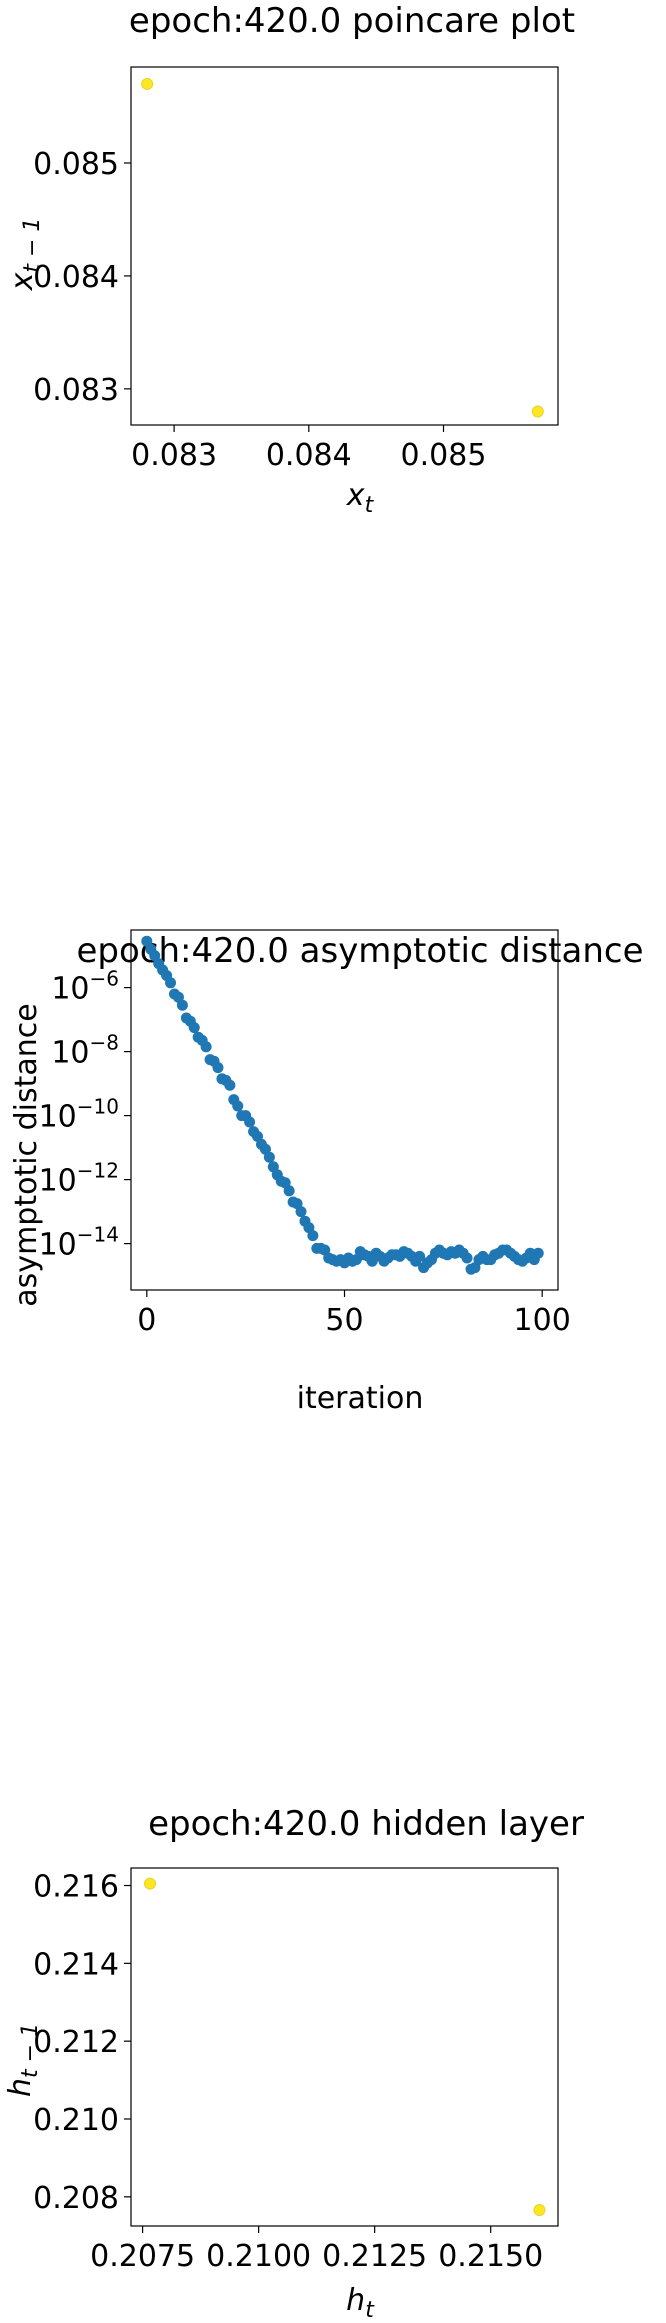 The image size is (666, 2323). What do you see at coordinates (444, 455) in the screenshot?
I see `poincare-x-tick-label: 0.085` at bounding box center [444, 455].